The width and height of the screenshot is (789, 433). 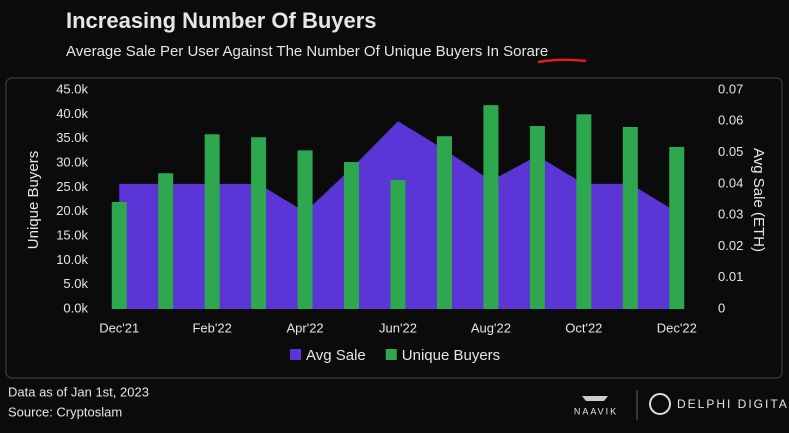 What do you see at coordinates (596, 411) in the screenshot?
I see `logo: NAAVIK` at bounding box center [596, 411].